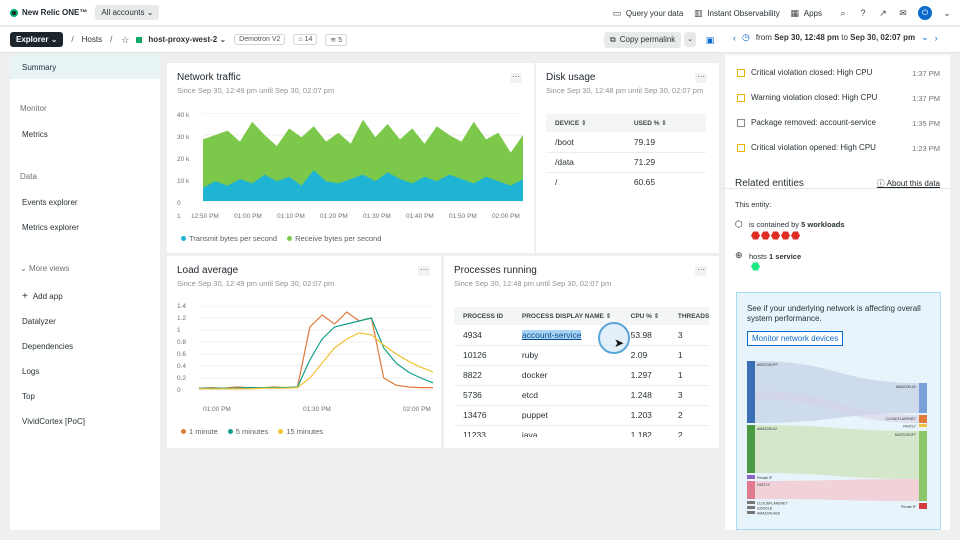  What do you see at coordinates (772, 504) in the screenshot?
I see `source-label: CLOUDFLARENET` at bounding box center [772, 504].